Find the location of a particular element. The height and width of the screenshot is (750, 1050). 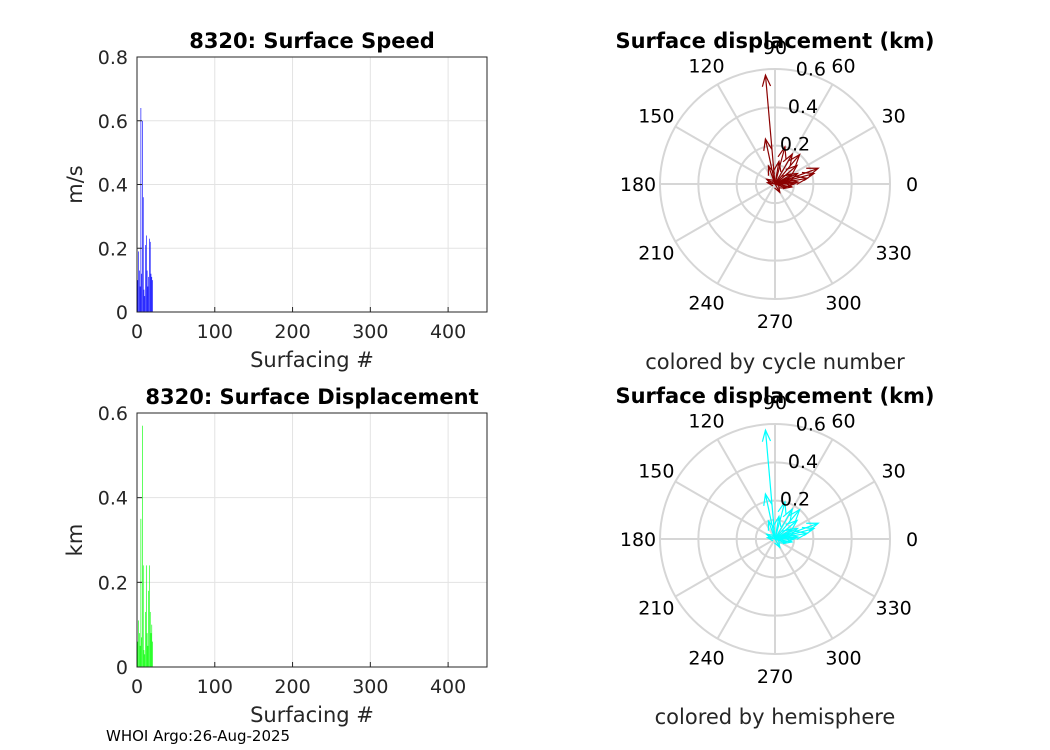

angle-label: 90 is located at coordinates (775, 48).